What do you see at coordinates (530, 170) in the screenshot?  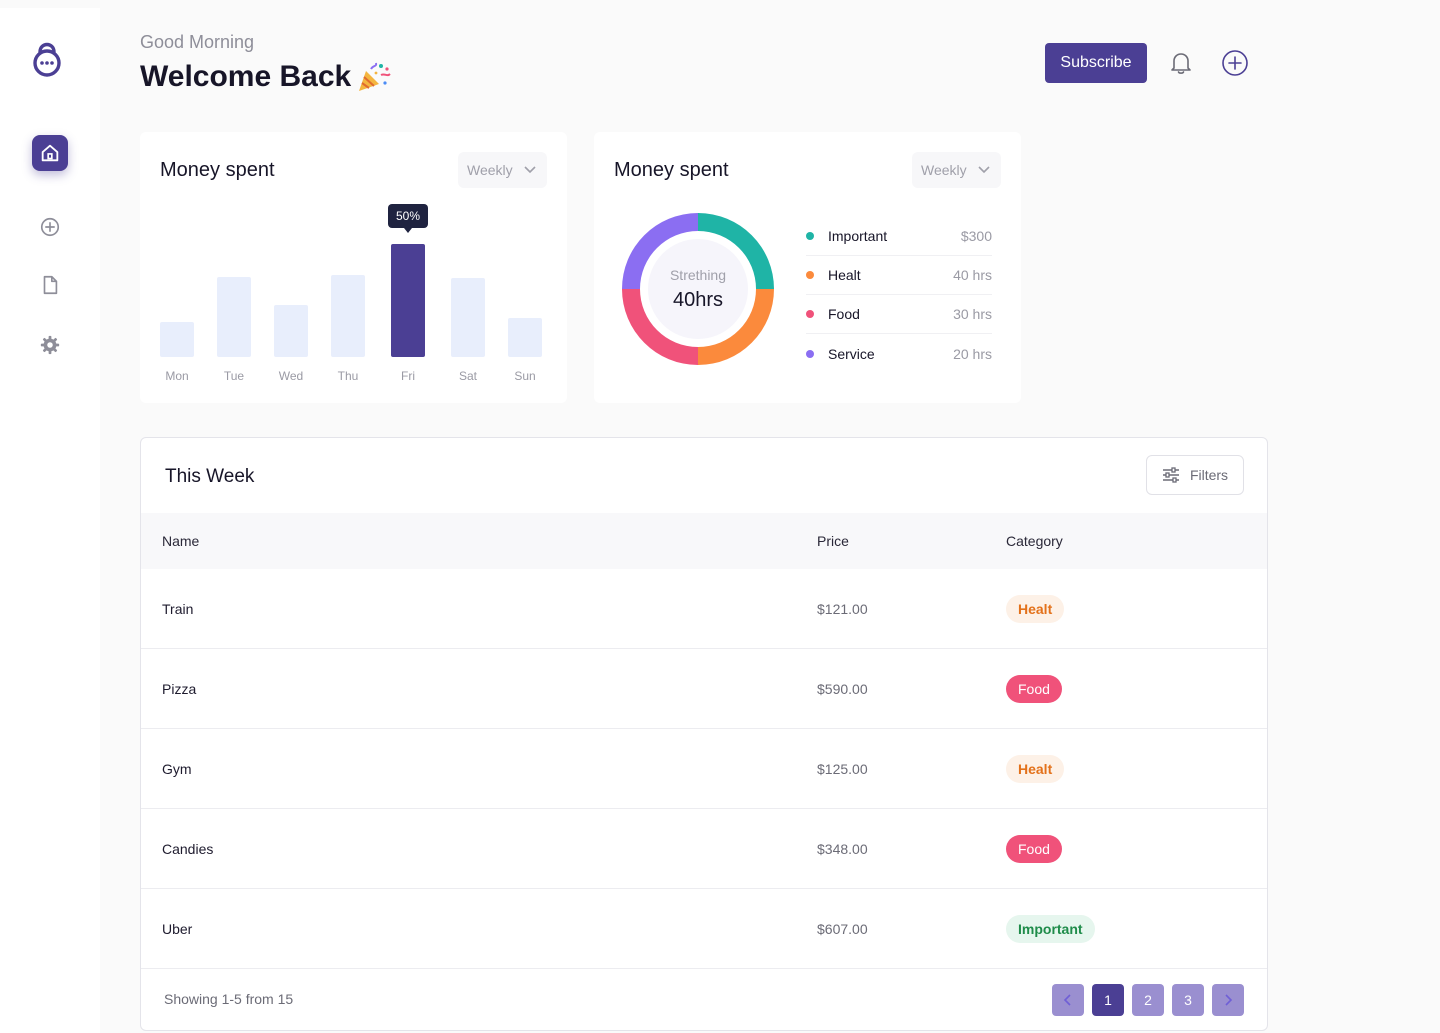 I see `chevron-down-icon` at bounding box center [530, 170].